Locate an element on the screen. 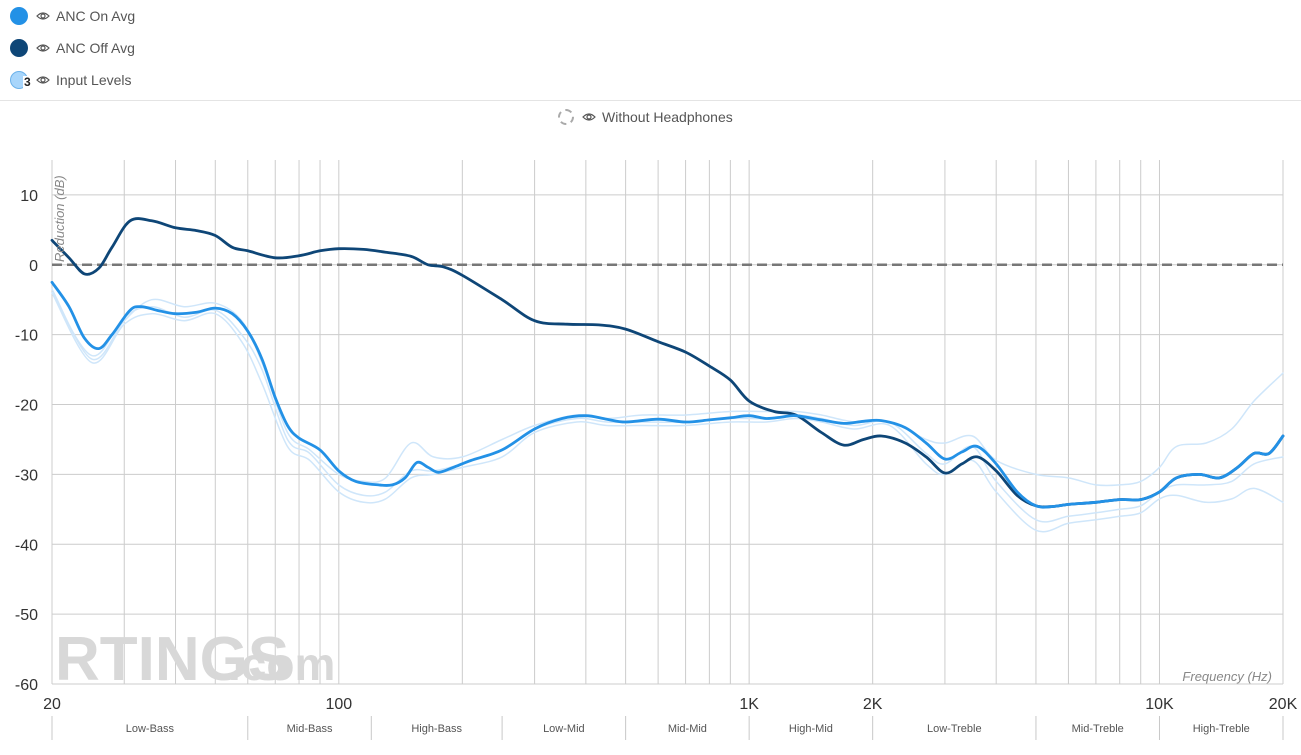 This screenshot has width=1301, height=755. y-axis-ticks: 10 0 -10 -20 -30 -40 -50 -60 is located at coordinates (26, 441).